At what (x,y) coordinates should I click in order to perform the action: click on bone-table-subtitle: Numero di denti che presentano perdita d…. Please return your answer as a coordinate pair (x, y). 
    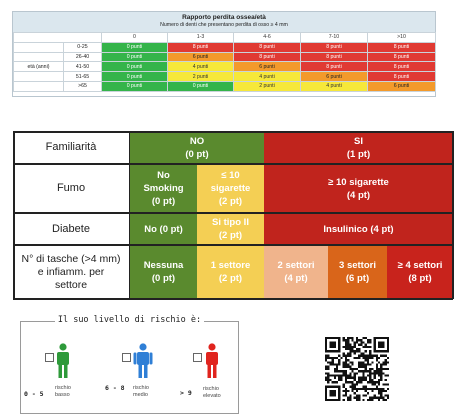
    Looking at the image, I should click on (224, 25).